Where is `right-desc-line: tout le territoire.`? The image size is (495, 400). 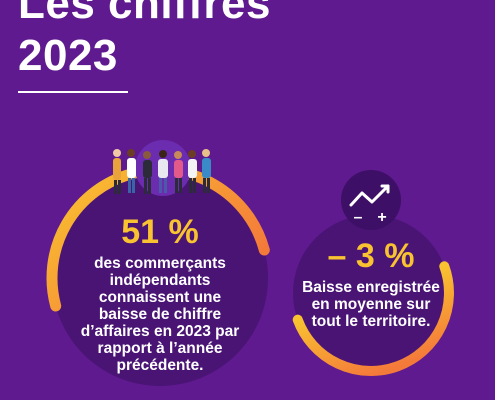
right-desc-line: tout le territoire. is located at coordinates (371, 321).